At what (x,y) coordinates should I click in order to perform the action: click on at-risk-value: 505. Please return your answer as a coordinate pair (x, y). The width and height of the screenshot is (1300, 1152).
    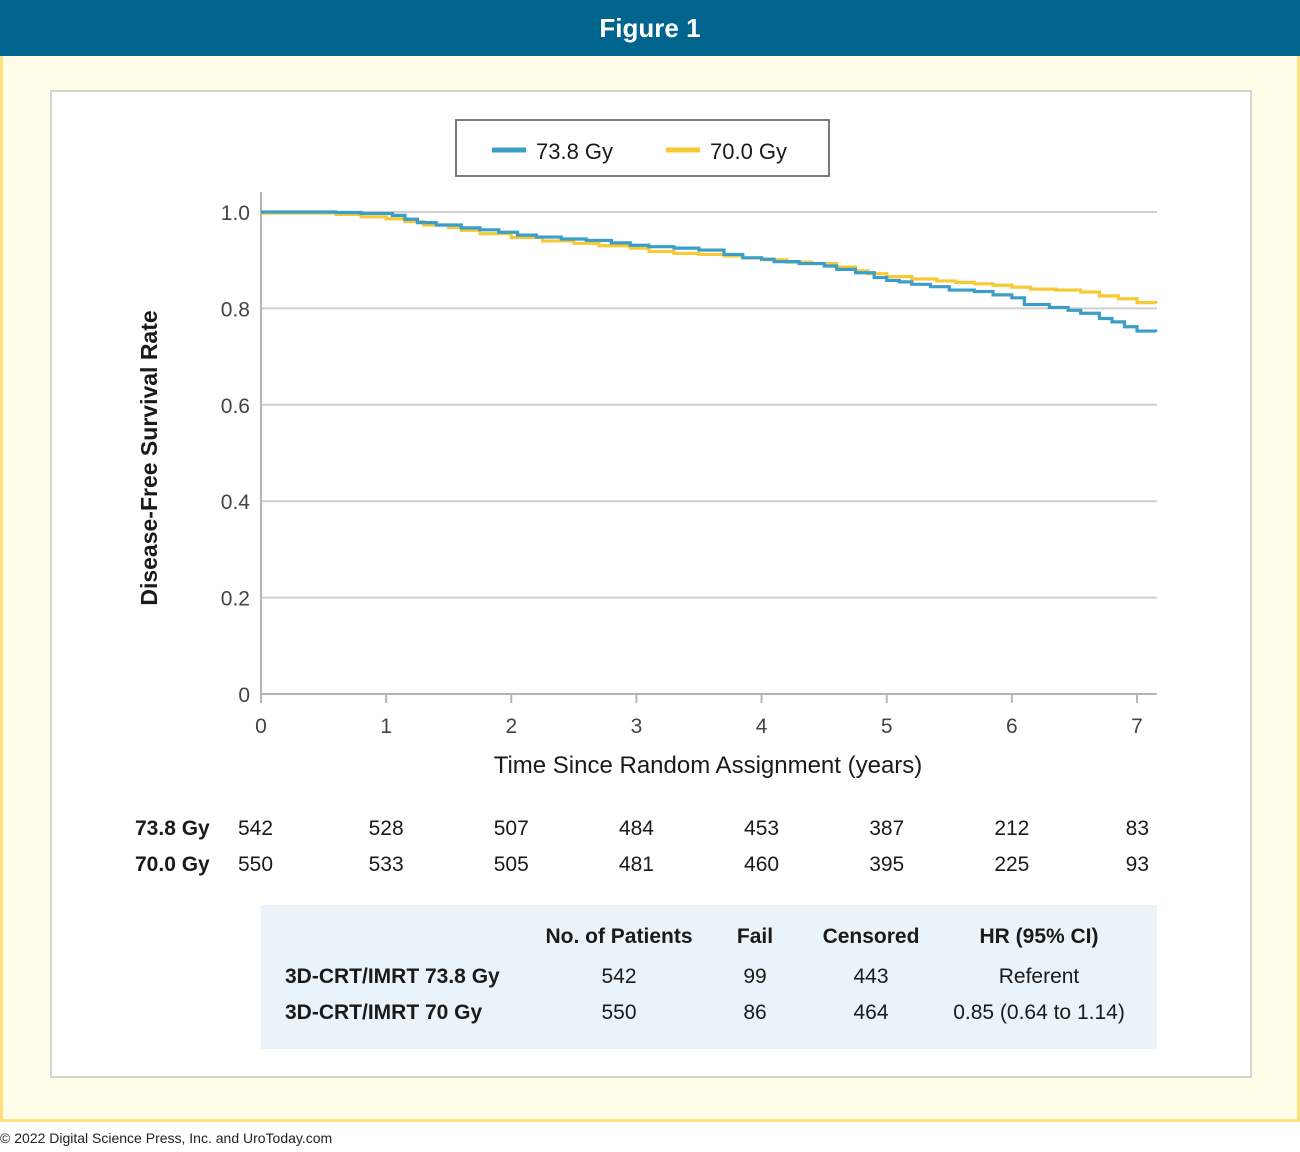
    Looking at the image, I should click on (511, 864).